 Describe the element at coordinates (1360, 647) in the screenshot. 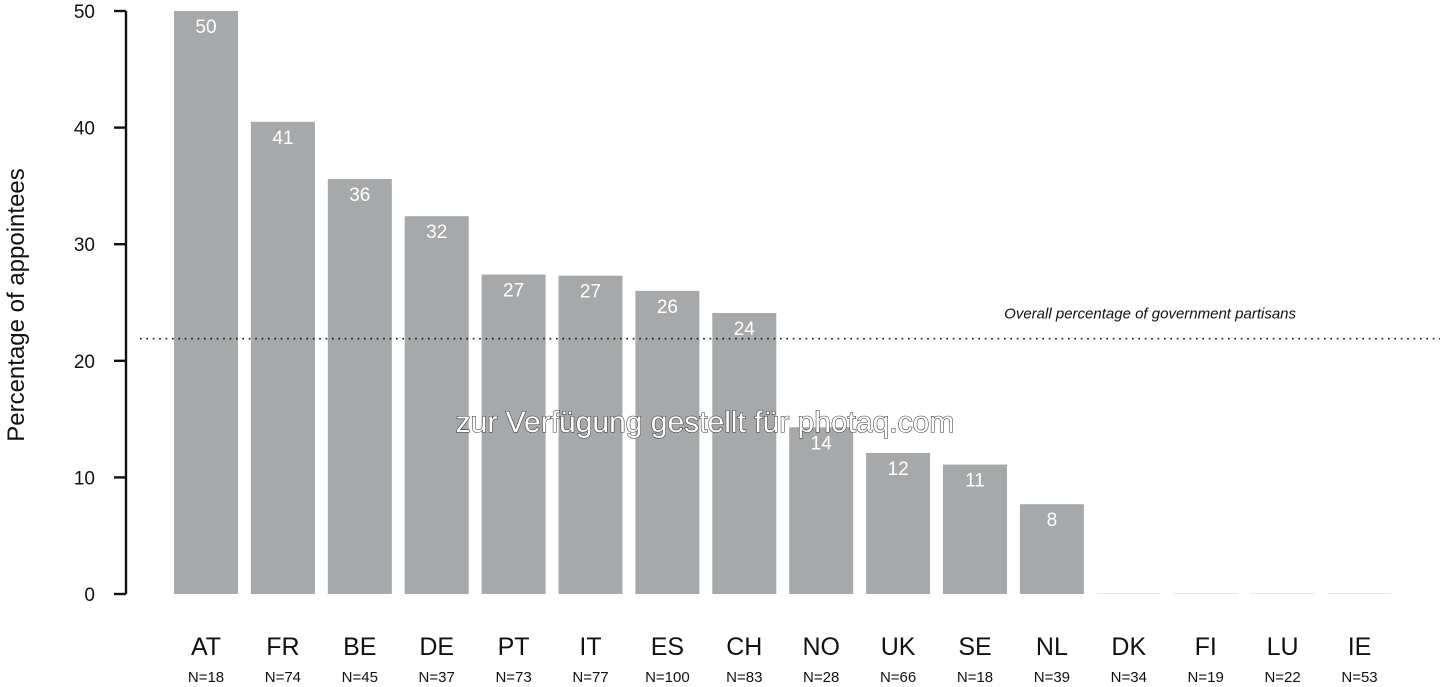

I see `x-category-label: IE` at that location.